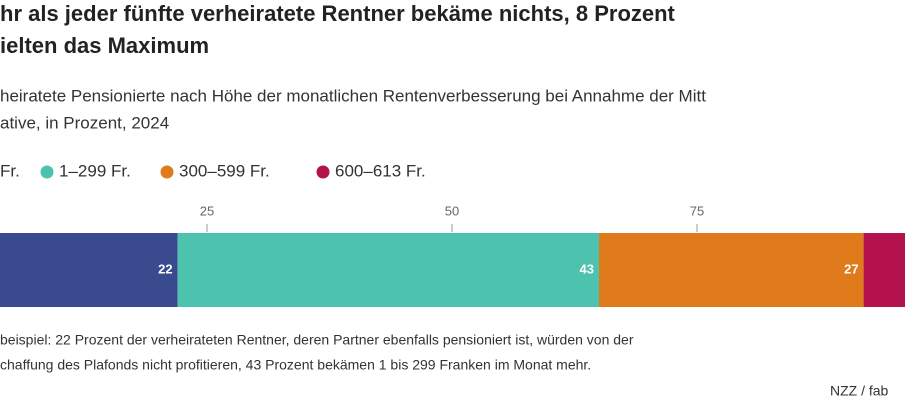  What do you see at coordinates (587, 268) in the screenshot?
I see `value-label: 43` at bounding box center [587, 268].